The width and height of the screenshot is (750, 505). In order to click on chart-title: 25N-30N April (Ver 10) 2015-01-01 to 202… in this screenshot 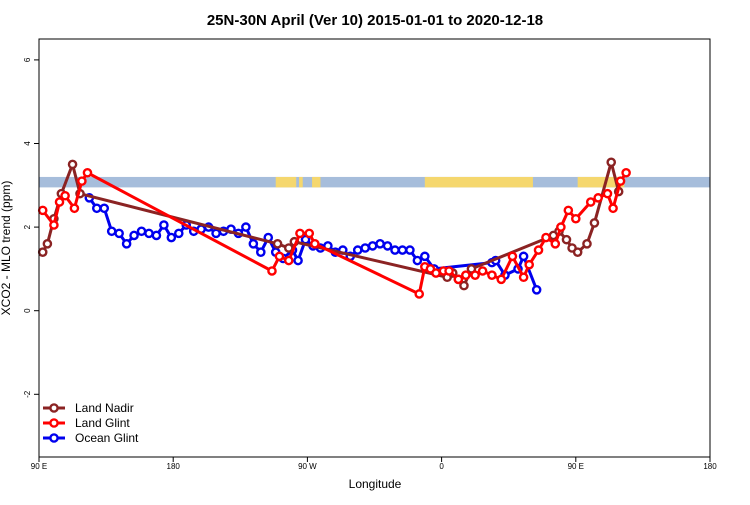, I will do `click(375, 20)`.